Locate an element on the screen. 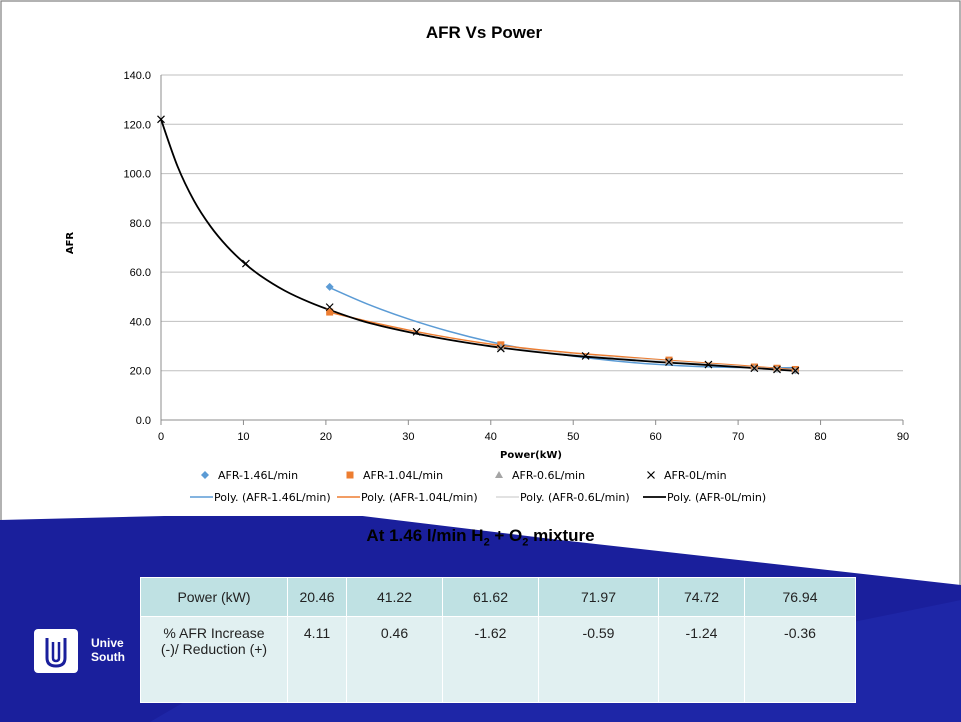 The height and width of the screenshot is (722, 961). afr-change-cell: -1.24 is located at coordinates (701, 659).